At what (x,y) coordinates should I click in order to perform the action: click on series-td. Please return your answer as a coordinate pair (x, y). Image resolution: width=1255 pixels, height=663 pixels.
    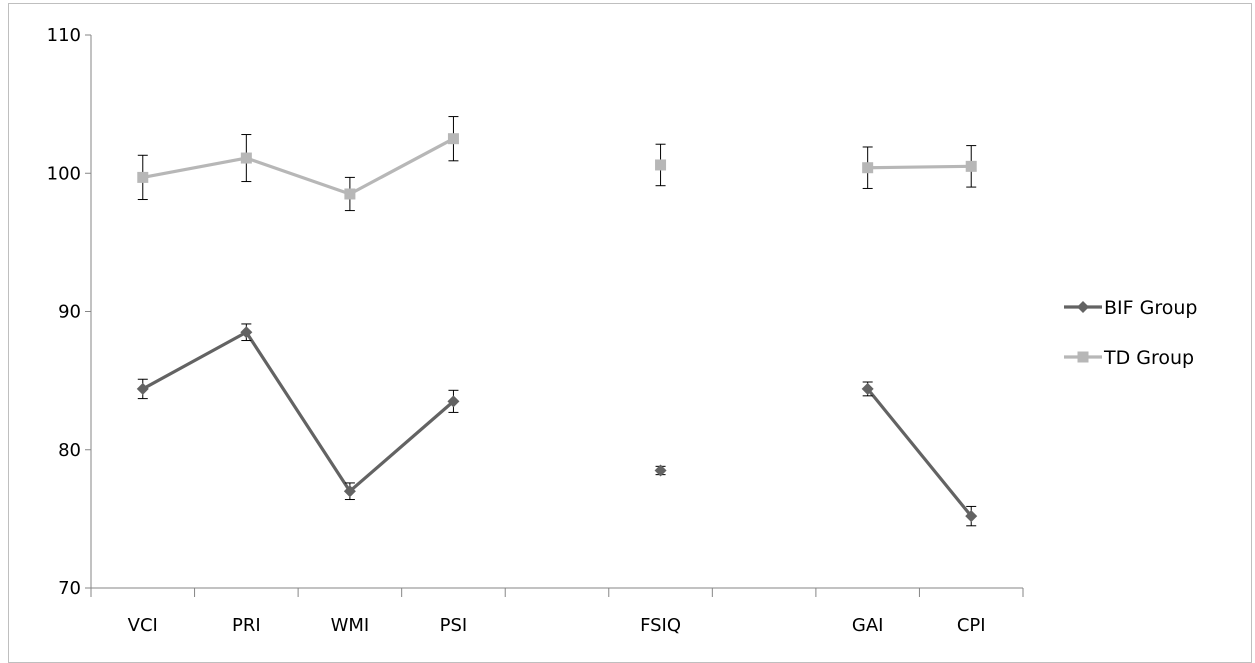
    Looking at the image, I should click on (557, 164).